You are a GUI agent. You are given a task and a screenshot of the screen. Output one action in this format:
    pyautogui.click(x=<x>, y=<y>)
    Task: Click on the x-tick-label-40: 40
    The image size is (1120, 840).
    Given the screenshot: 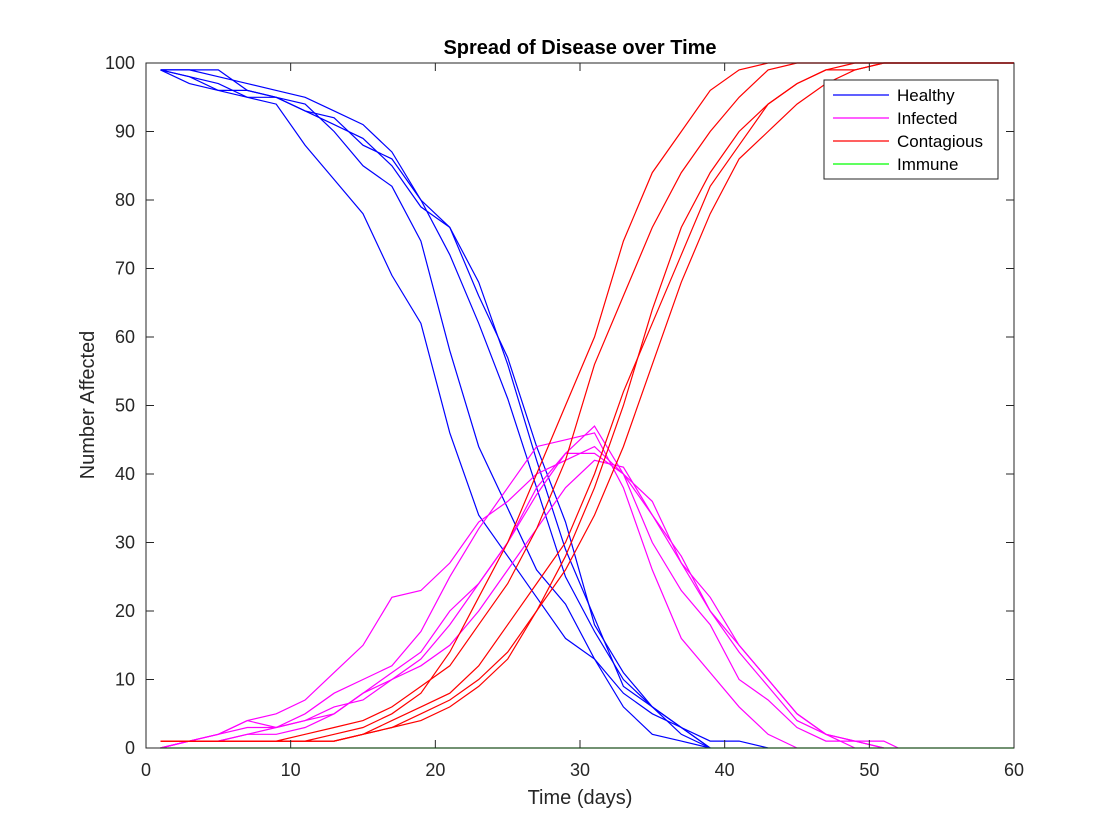 What is the action you would take?
    pyautogui.click(x=725, y=770)
    